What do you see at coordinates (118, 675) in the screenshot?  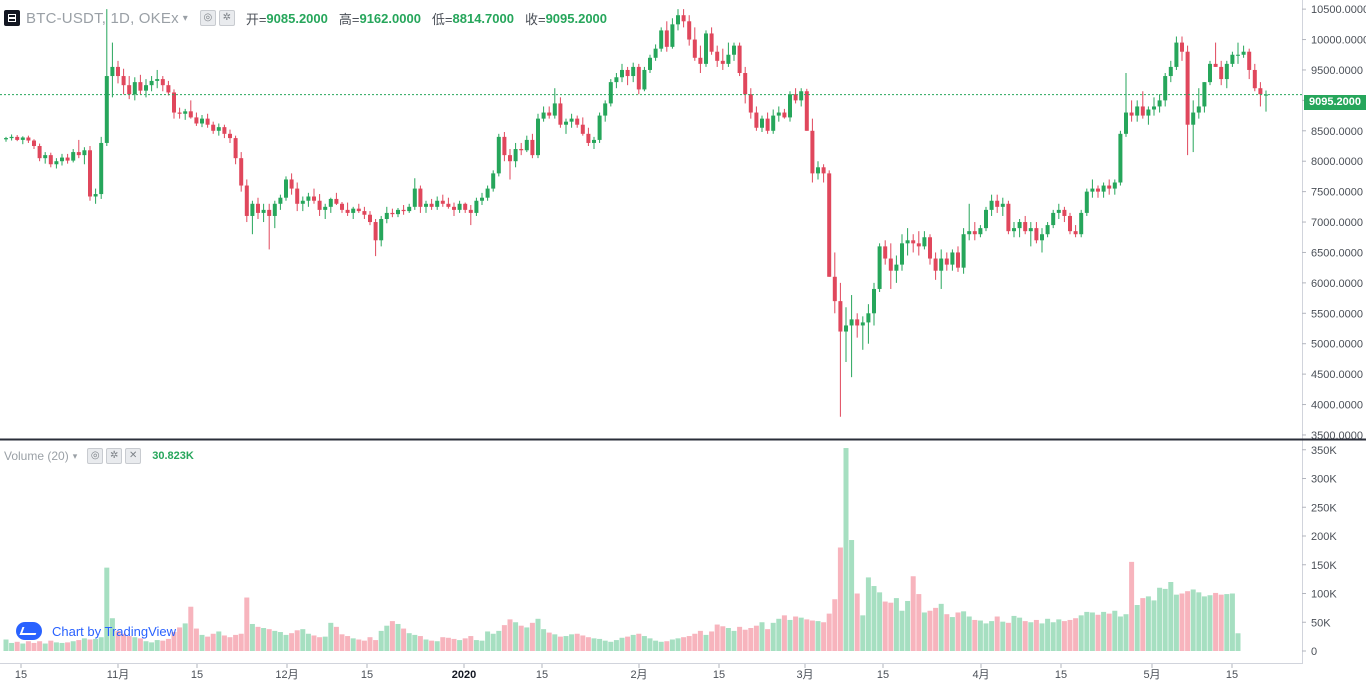 I see `time-tick-label: 11月` at bounding box center [118, 675].